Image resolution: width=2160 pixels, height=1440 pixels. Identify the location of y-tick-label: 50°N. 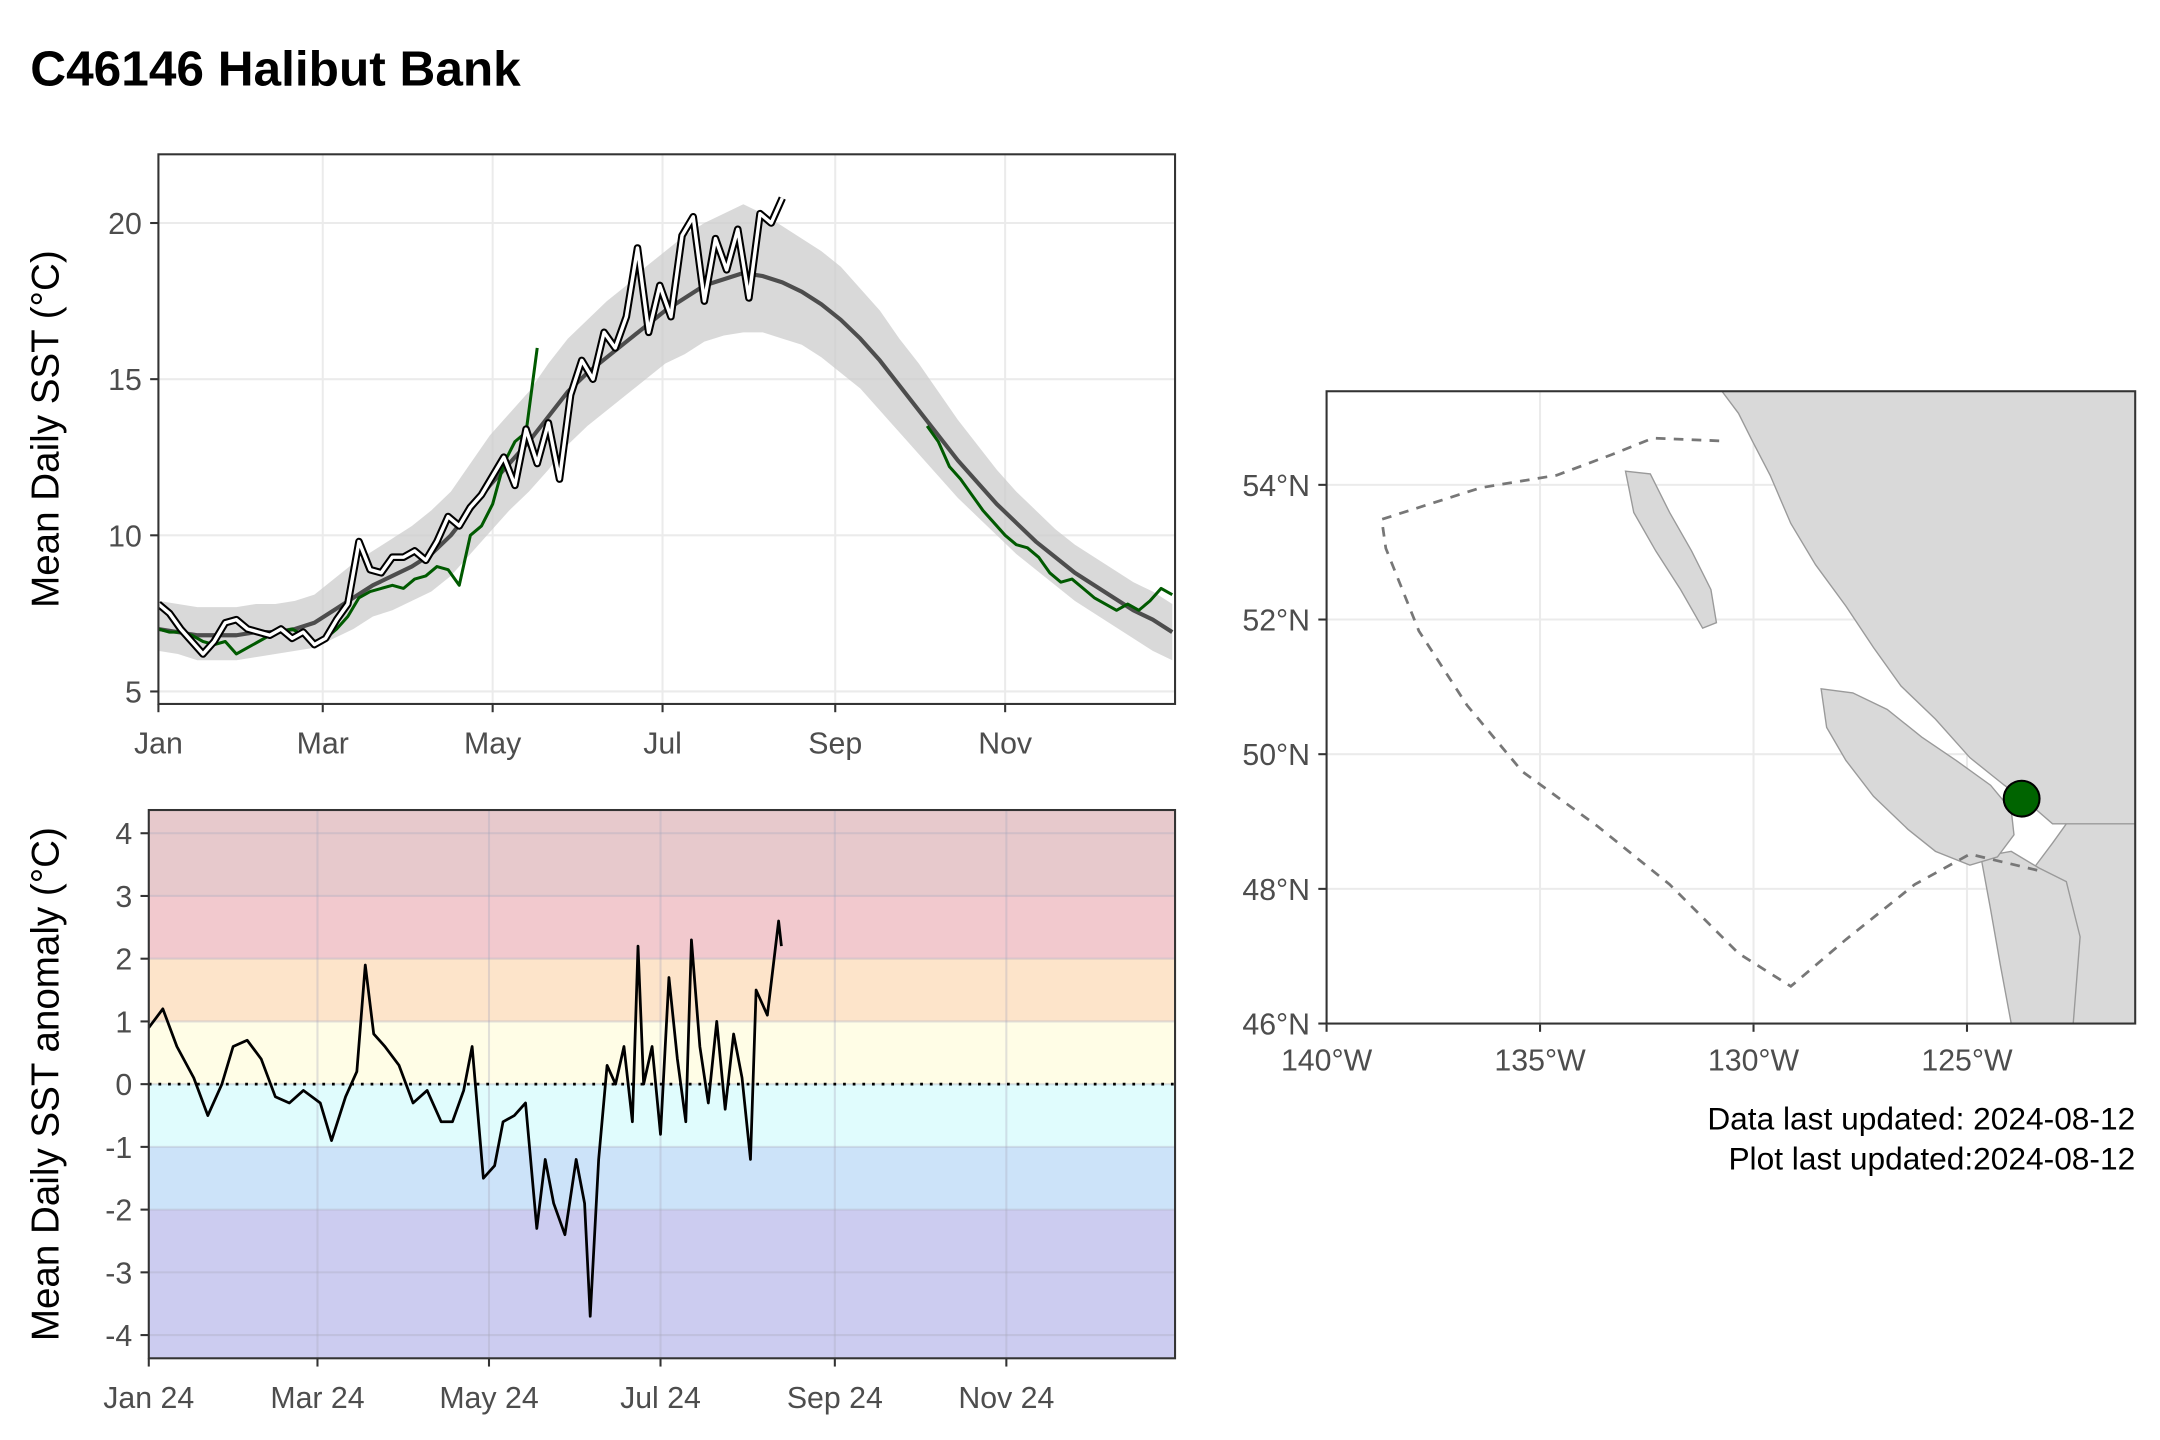
(1276, 755).